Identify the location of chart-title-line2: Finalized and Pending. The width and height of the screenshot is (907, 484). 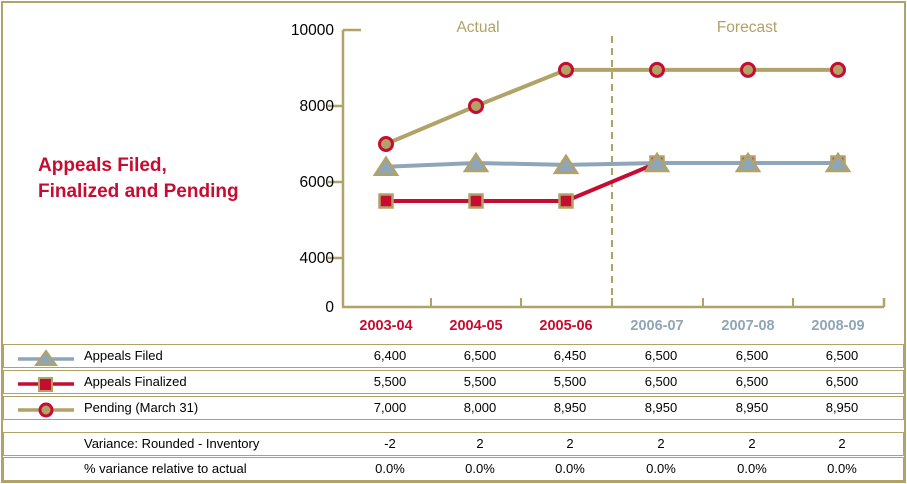
(138, 191).